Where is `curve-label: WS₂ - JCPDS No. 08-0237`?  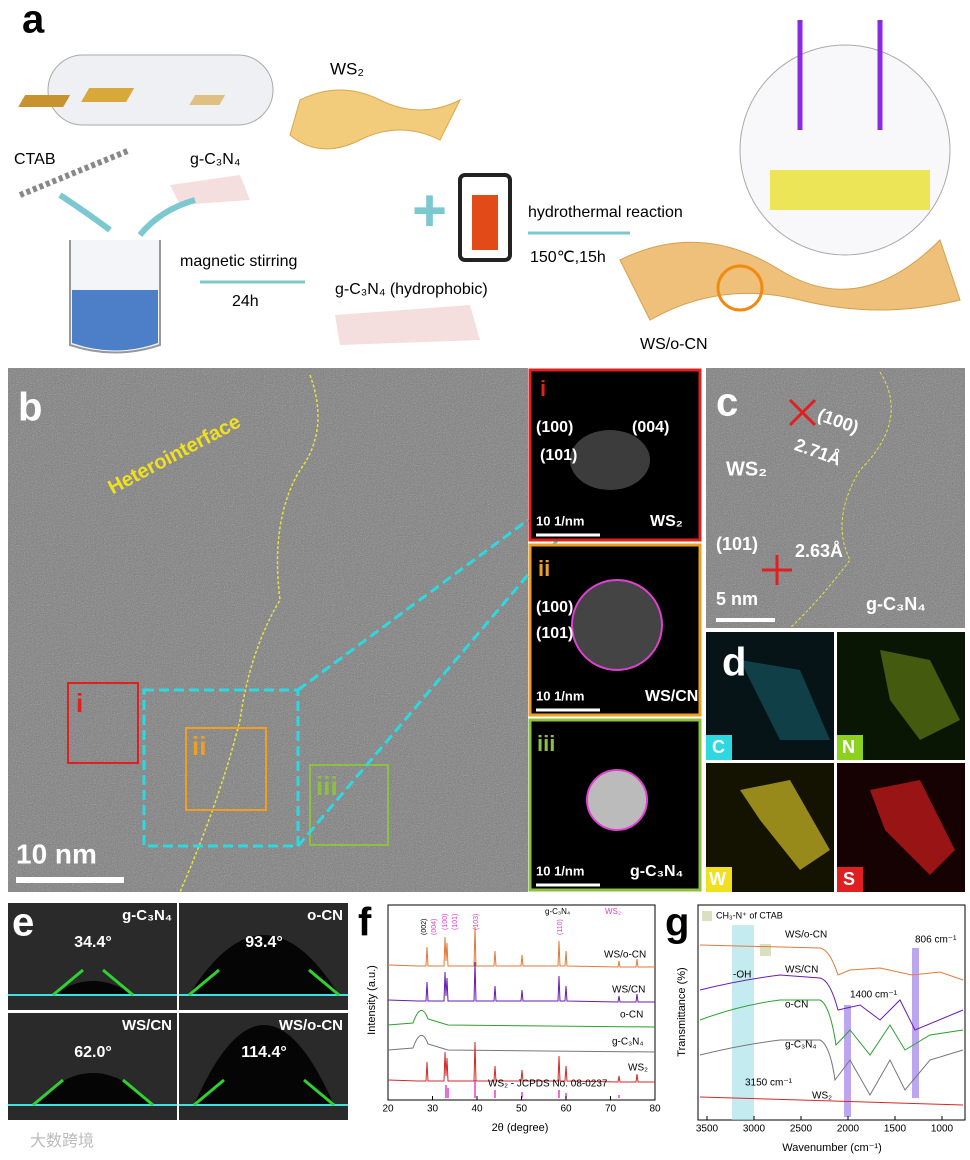
curve-label: WS₂ - JCPDS No. 08-0237 is located at coordinates (548, 1084).